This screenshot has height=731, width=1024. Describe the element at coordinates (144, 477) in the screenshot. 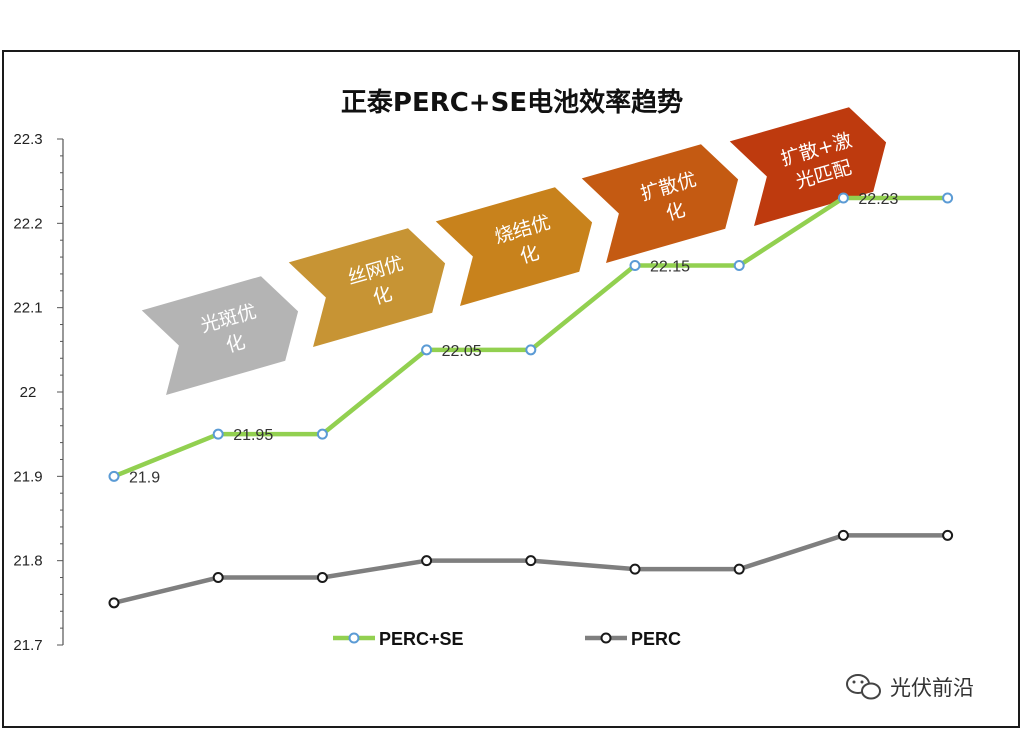

I see `data-label: 21.9` at that location.